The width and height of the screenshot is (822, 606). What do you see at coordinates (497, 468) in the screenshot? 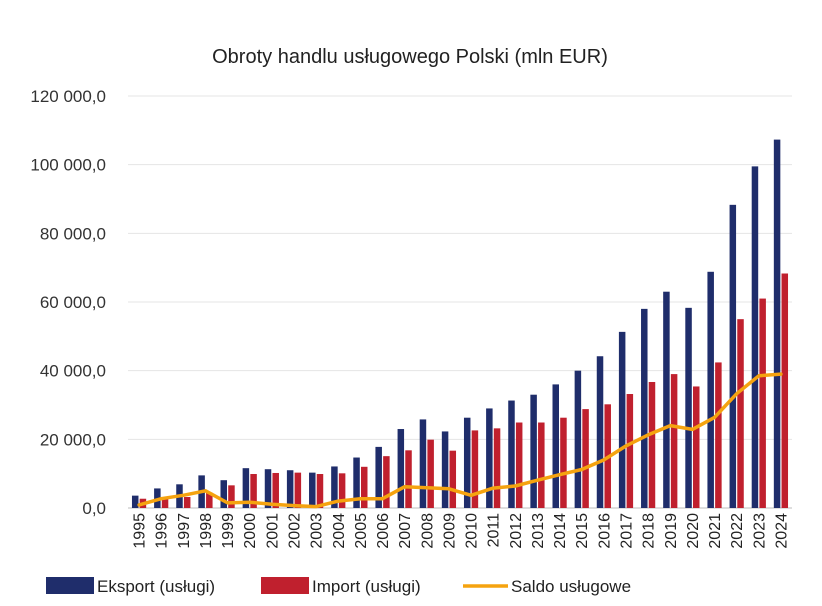
I see `bar-import-2011` at bounding box center [497, 468].